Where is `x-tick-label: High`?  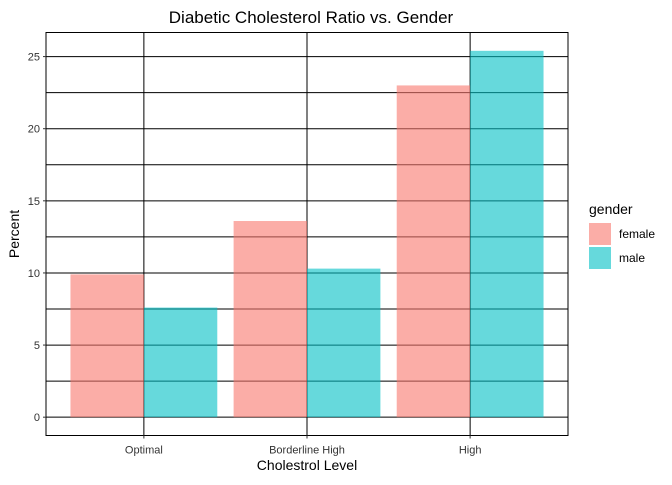
x-tick-label: High is located at coordinates (470, 451).